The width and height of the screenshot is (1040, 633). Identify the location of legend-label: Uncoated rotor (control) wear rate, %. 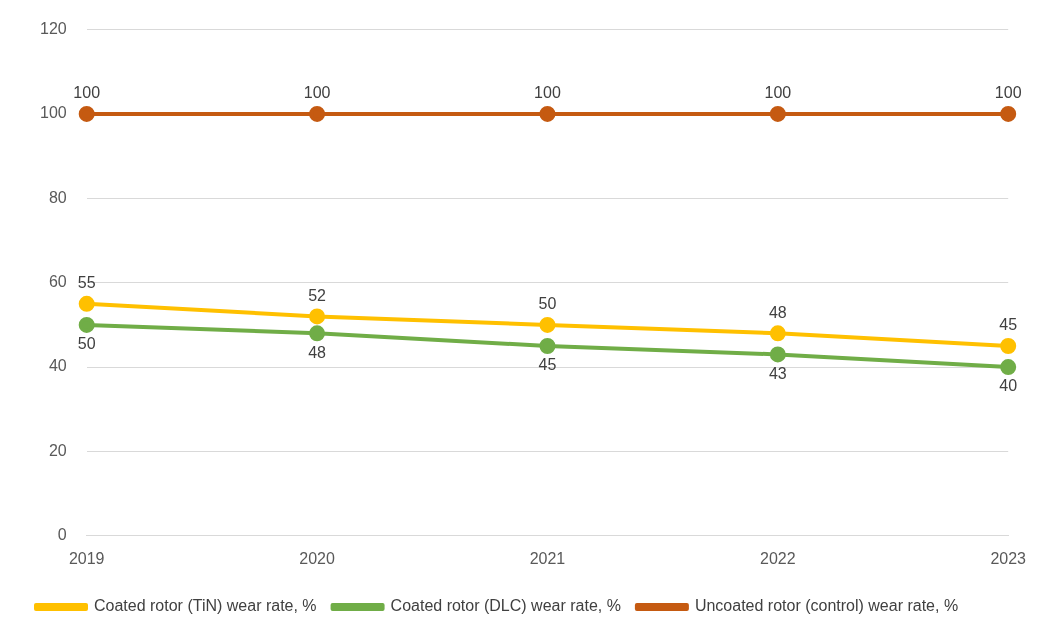
(826, 606).